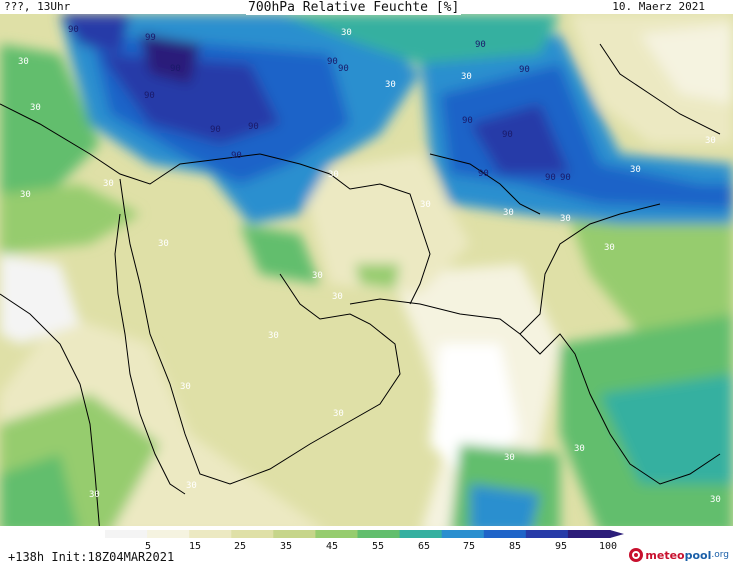 This screenshot has width=733, height=566. I want to click on valid-date: 10. Maerz 2021, so click(658, 6).